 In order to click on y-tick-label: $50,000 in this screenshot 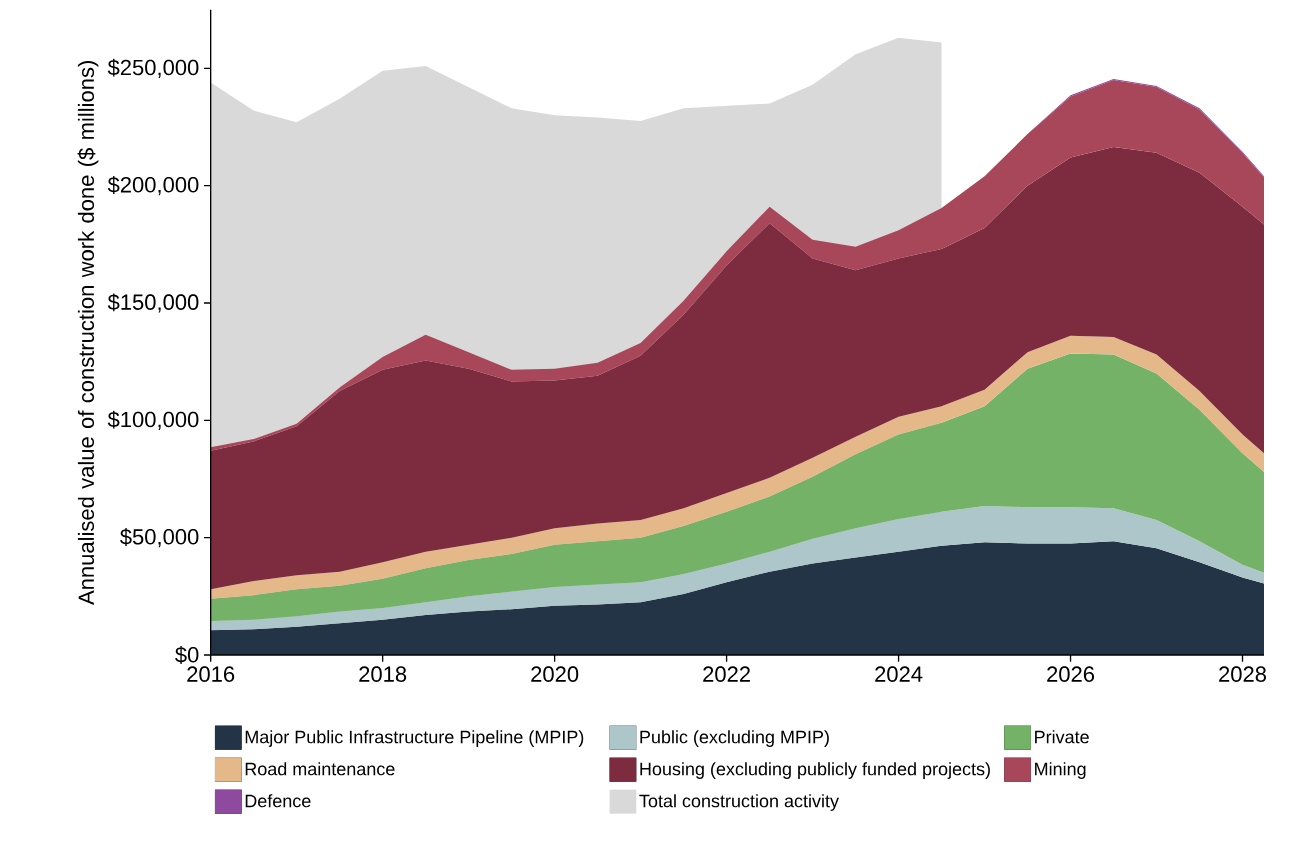, I will do `click(159, 538)`.